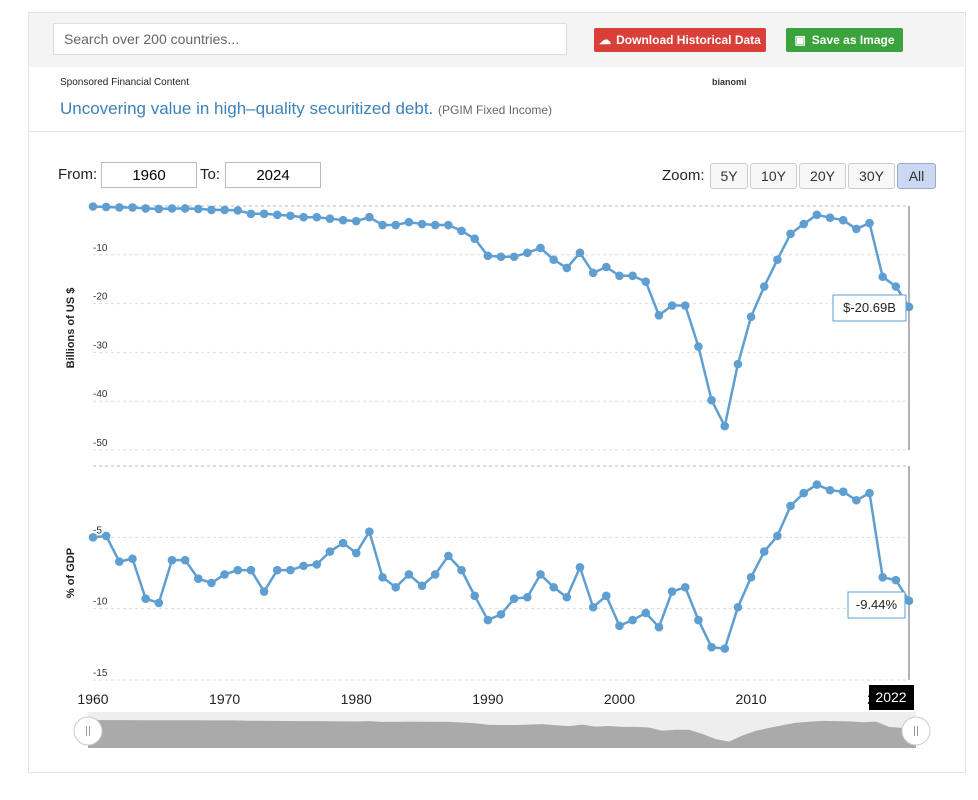 Image resolution: width=978 pixels, height=800 pixels. I want to click on save-button: ▣ Save as Image, so click(844, 40).